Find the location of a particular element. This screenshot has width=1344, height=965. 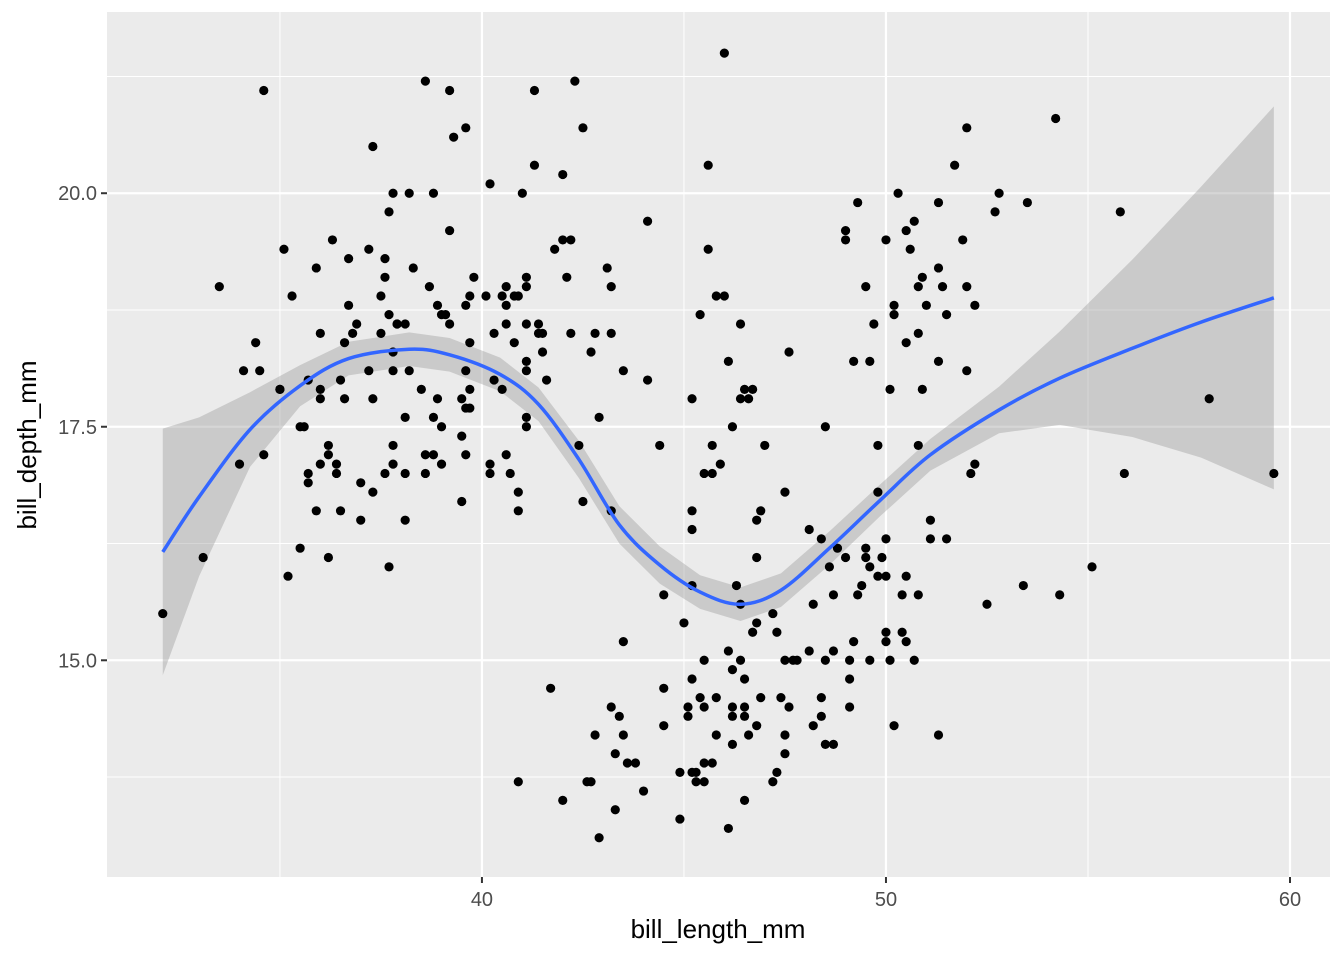

y-tick-label: 20.0 is located at coordinates (77, 194).